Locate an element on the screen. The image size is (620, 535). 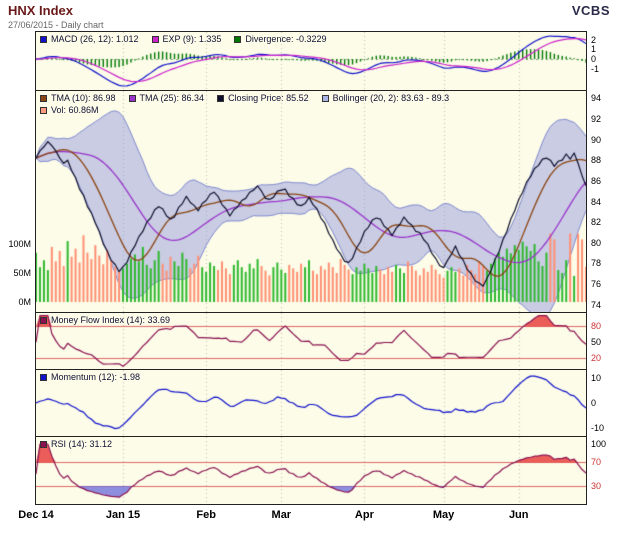
page-title: HNX Index is located at coordinates (41, 10).